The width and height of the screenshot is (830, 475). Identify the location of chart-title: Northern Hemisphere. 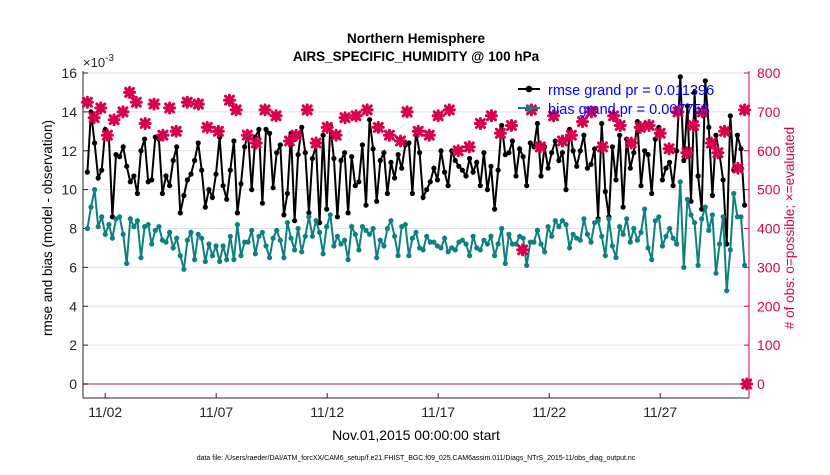
(416, 38).